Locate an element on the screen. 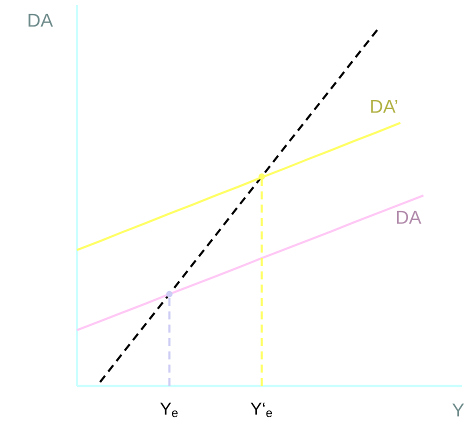  x-axis-title: Y is located at coordinates (458, 410).